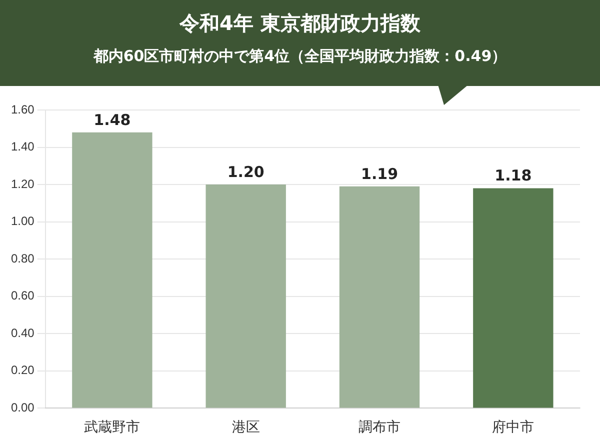 This screenshot has width=600, height=443. What do you see at coordinates (379, 173) in the screenshot?
I see `data-label: 1.19` at bounding box center [379, 173].